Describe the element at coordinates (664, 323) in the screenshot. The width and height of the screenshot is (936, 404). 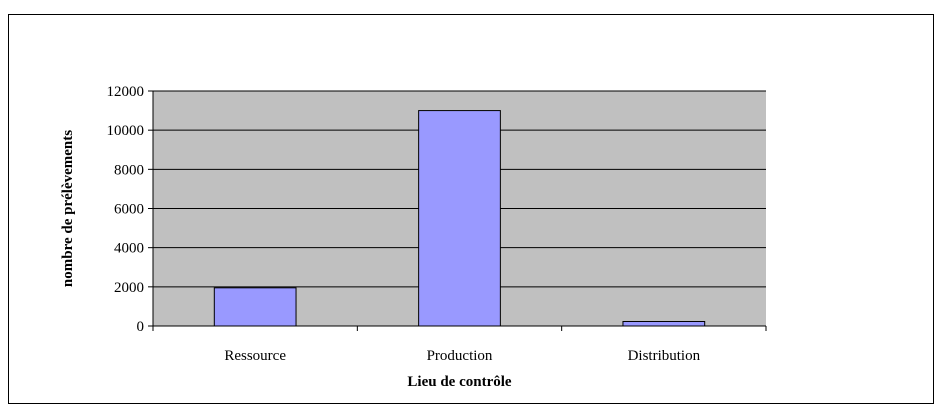
I see `bar-distribution` at that location.